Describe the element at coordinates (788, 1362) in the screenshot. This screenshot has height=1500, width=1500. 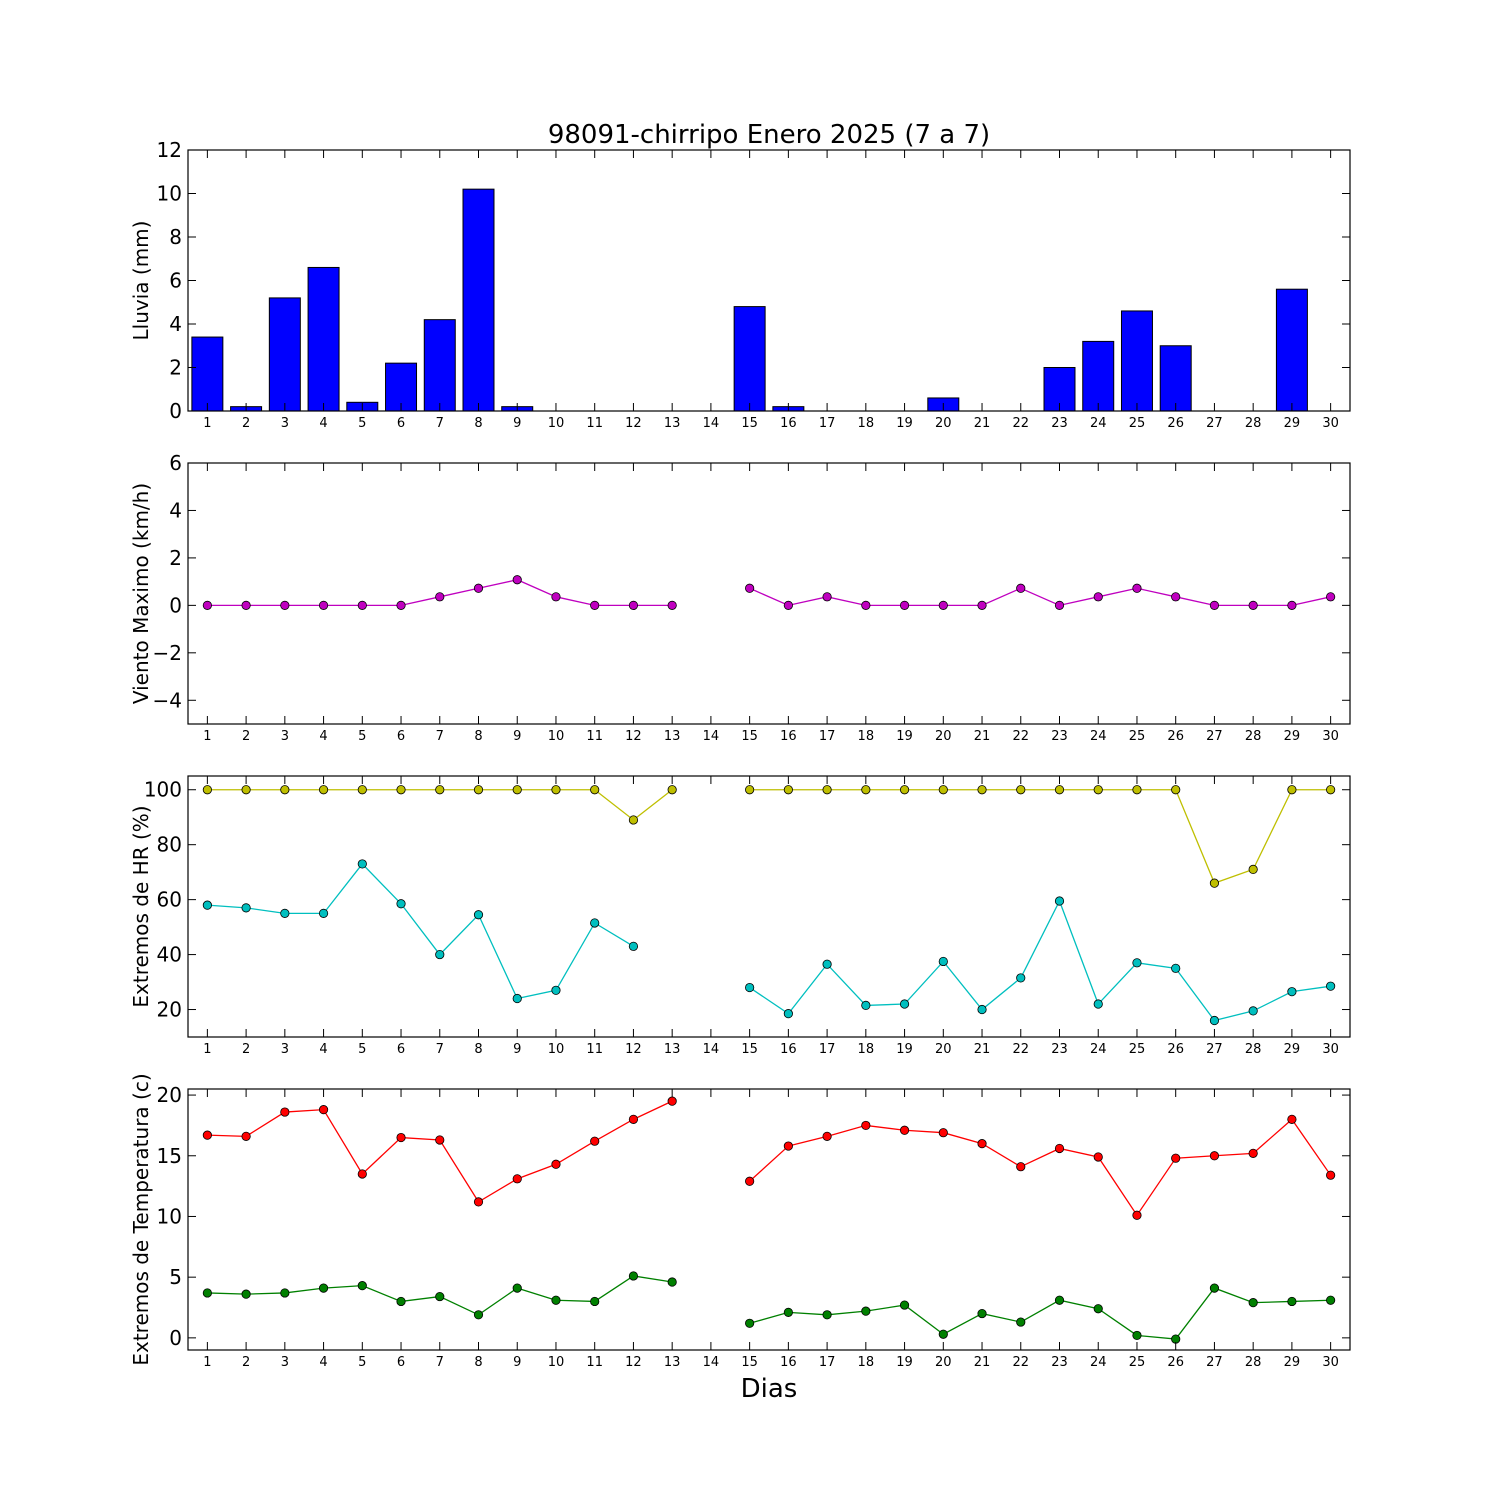
I see `temperature-x-tick-label: 16` at that location.